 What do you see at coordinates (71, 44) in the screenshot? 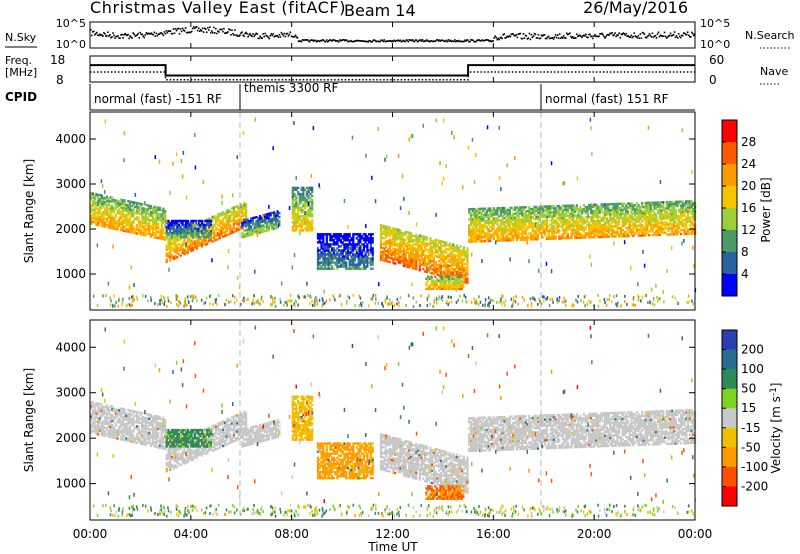
I see `nsky-tick-bottom: 10^0` at bounding box center [71, 44].